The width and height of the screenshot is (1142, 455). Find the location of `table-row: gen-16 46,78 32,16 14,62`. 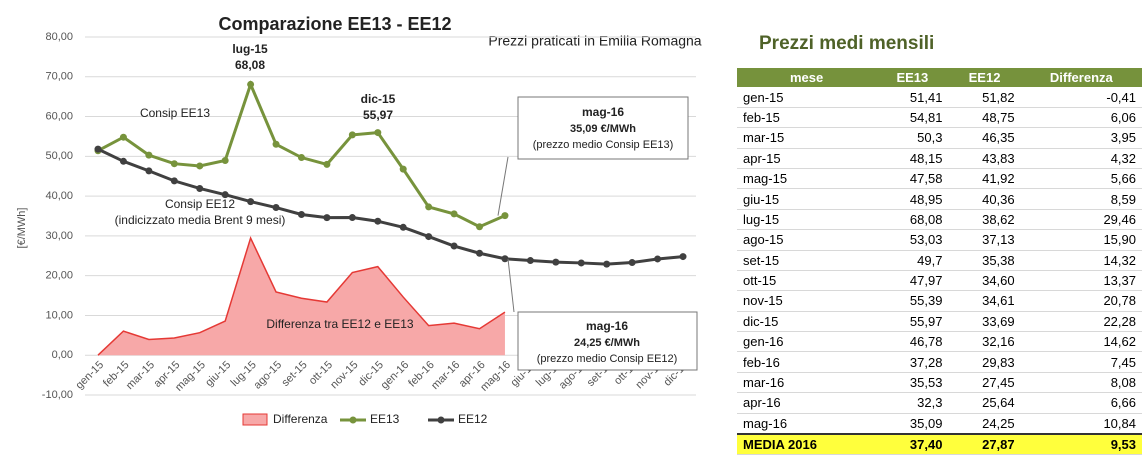

table-row: gen-16 46,78 32,16 14,62 is located at coordinates (939, 342).